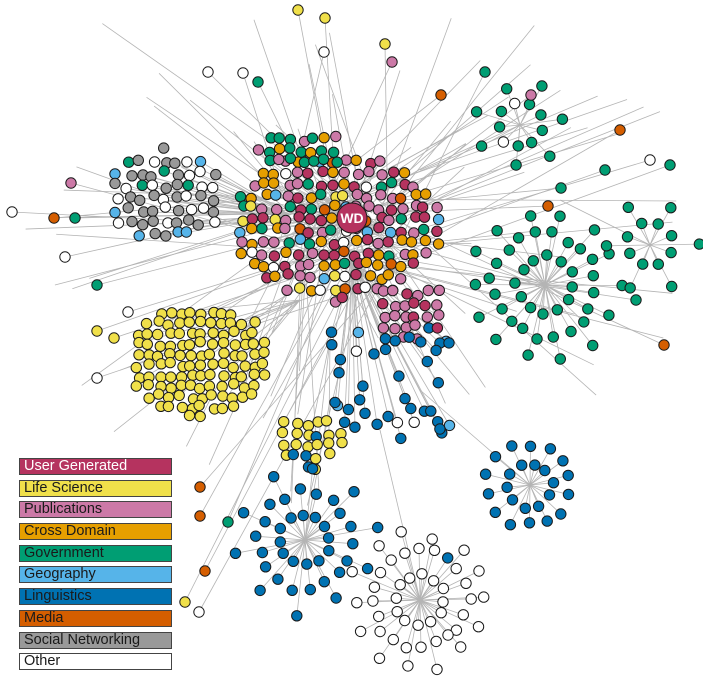  What do you see at coordinates (82, 639) in the screenshot?
I see `legend-label: Social Networking` at bounding box center [82, 639].